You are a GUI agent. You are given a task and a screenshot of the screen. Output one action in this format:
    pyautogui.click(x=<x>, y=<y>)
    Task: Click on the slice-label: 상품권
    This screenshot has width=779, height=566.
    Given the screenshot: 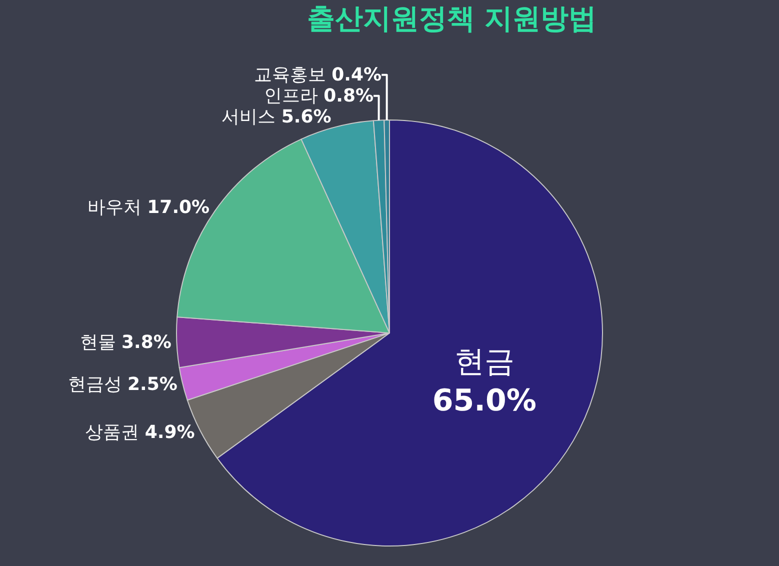 What is the action you would take?
    pyautogui.click(x=112, y=432)
    